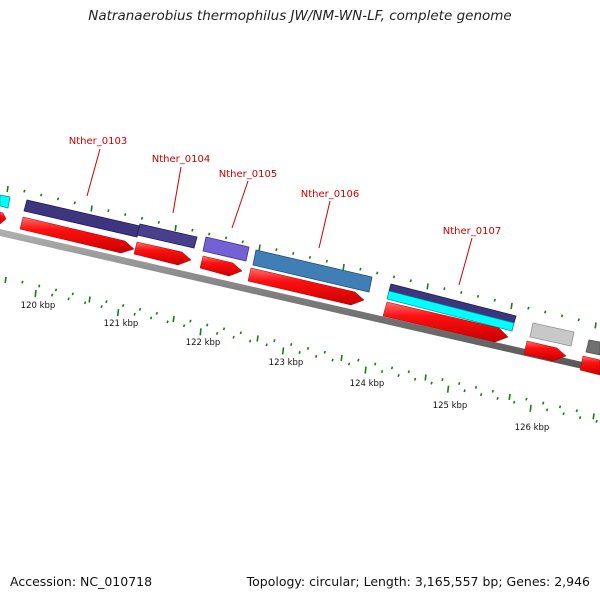  What do you see at coordinates (181, 159) in the screenshot?
I see `gene-label-nther-0104: Nther_0104` at bounding box center [181, 159].